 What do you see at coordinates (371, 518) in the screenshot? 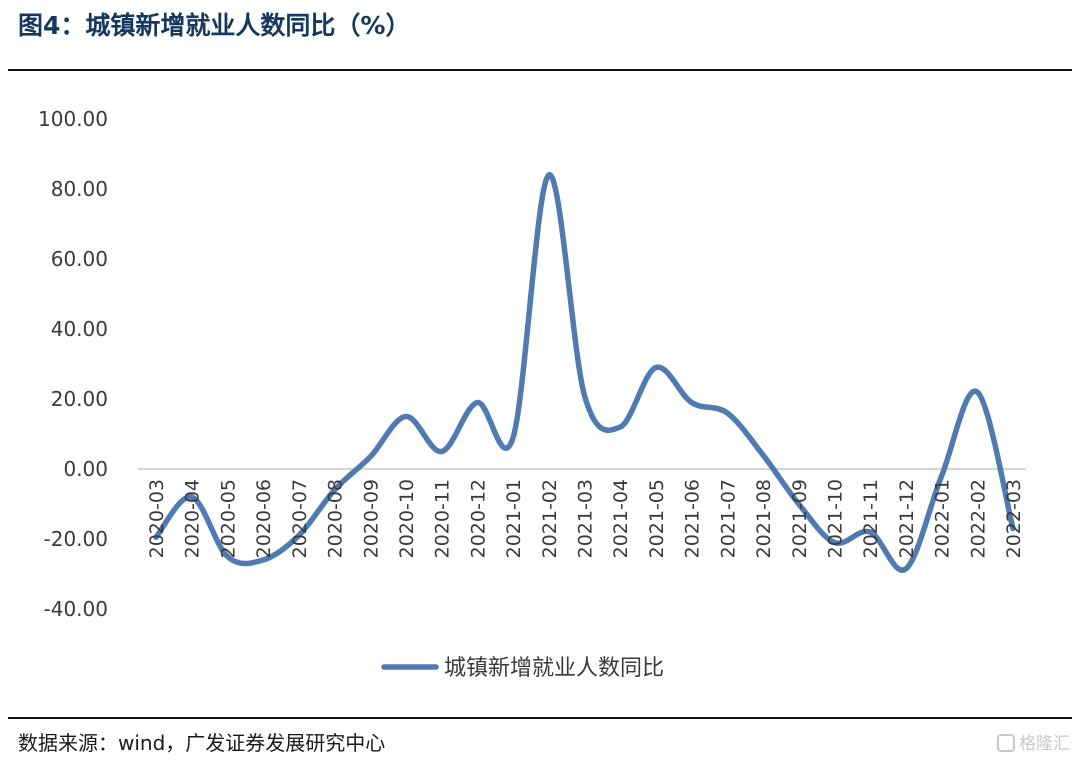
I see `x-tick-label: 2020-09` at bounding box center [371, 518].